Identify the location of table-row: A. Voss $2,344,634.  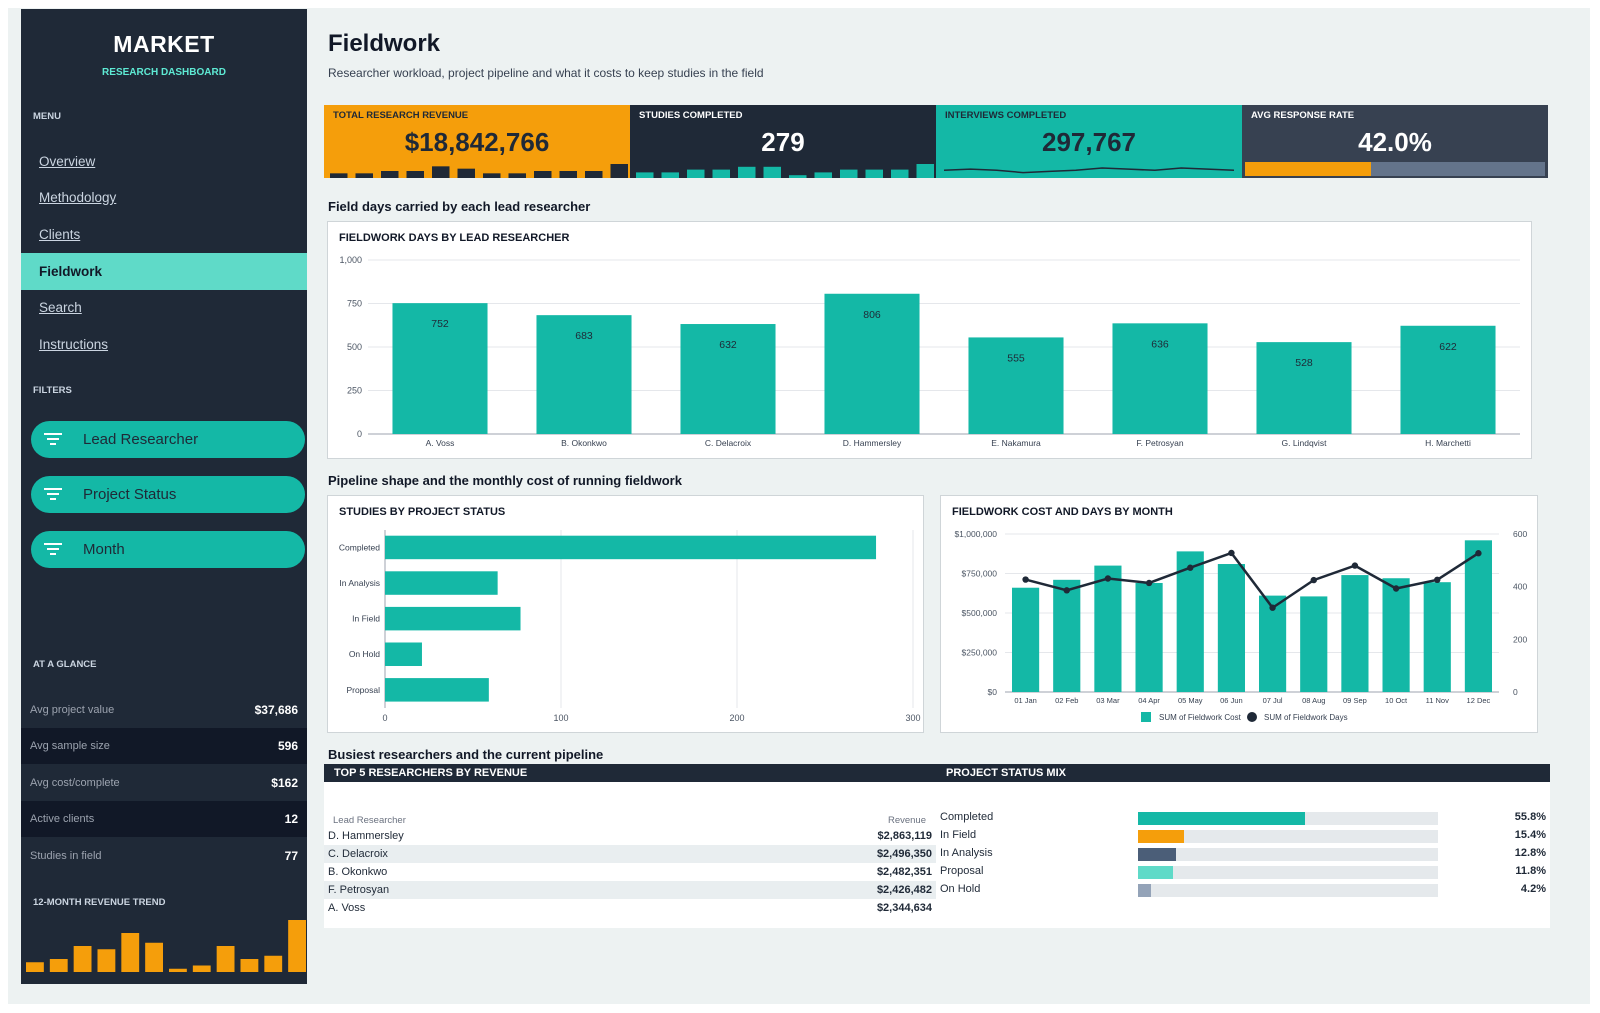
(630, 908).